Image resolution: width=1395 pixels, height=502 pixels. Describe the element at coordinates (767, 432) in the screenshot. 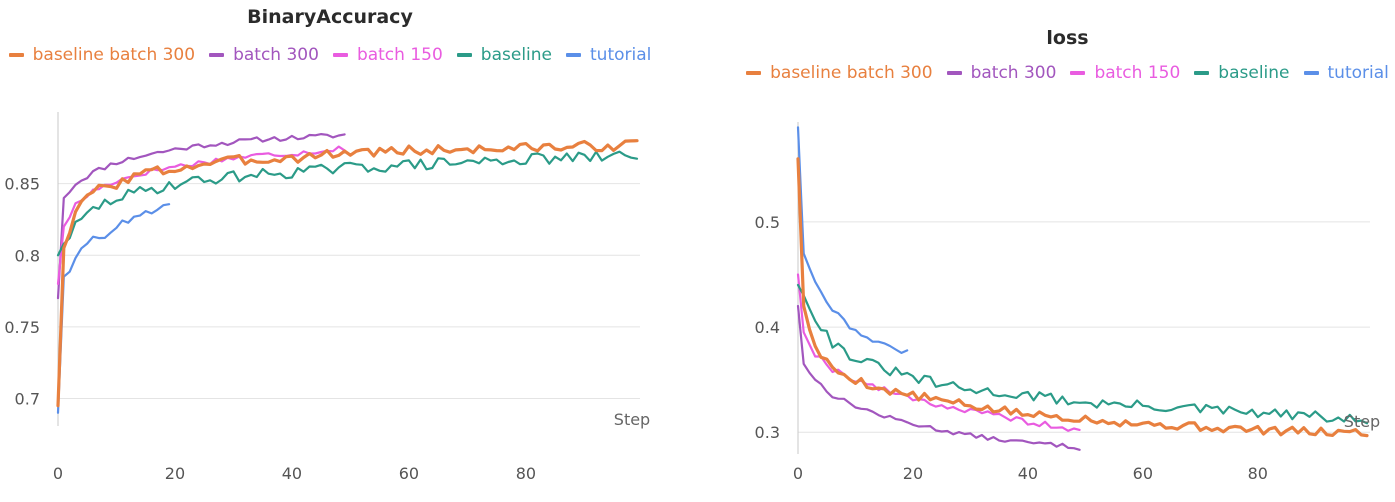

I see `y-tick-label: 0.3` at that location.